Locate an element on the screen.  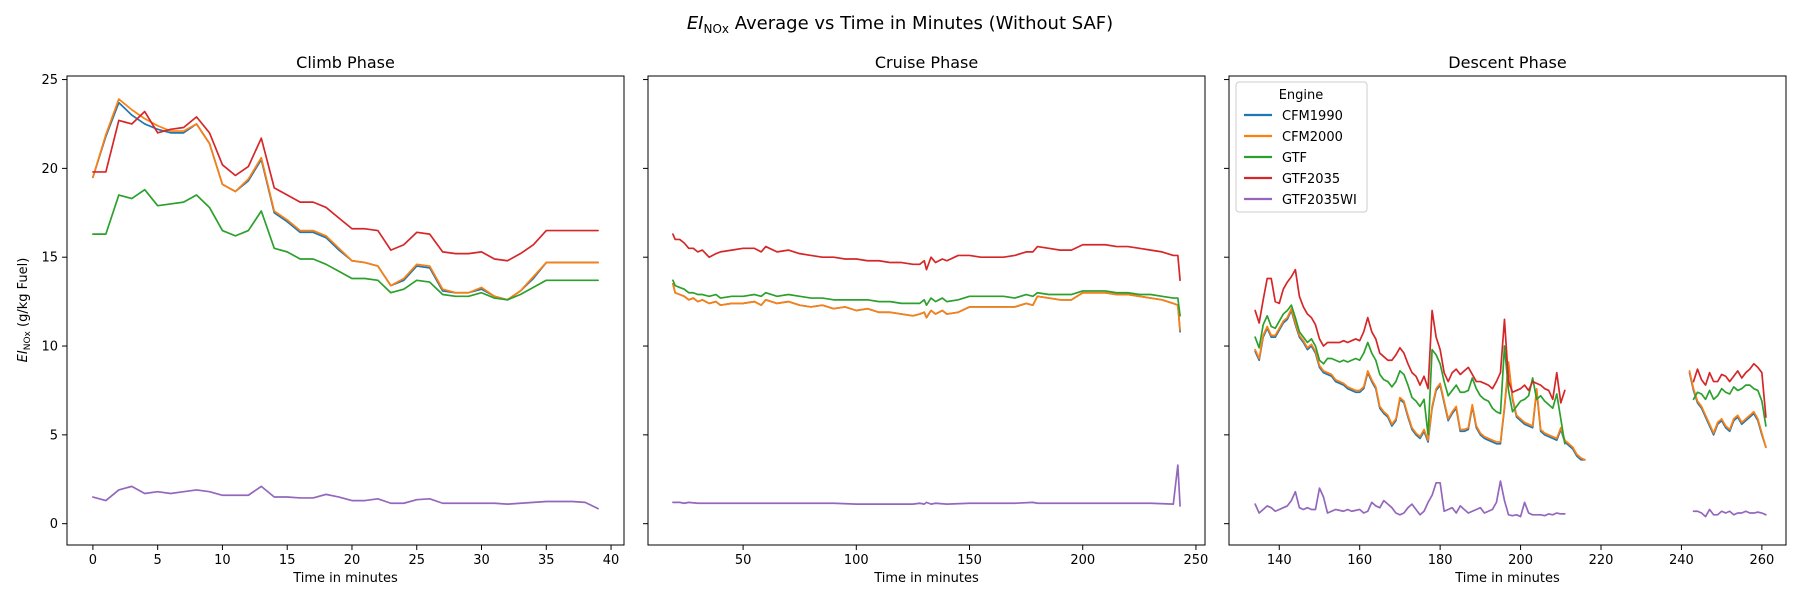
legend-label-gtf: GTF is located at coordinates (1294, 158).